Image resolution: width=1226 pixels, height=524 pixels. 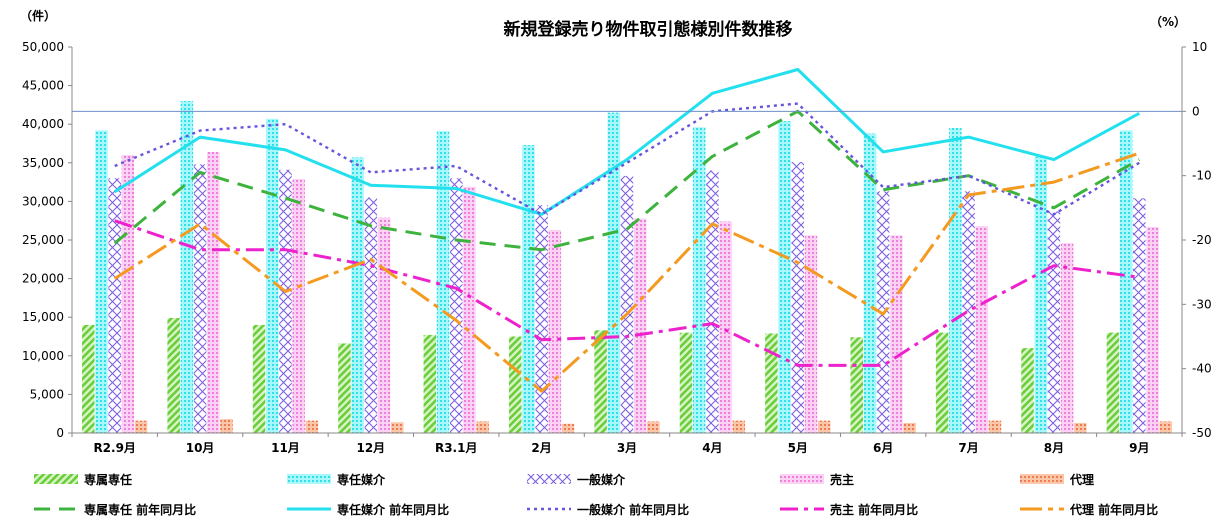 What do you see at coordinates (43, 356) in the screenshot?
I see `left-tick-label: 10,000` at bounding box center [43, 356].